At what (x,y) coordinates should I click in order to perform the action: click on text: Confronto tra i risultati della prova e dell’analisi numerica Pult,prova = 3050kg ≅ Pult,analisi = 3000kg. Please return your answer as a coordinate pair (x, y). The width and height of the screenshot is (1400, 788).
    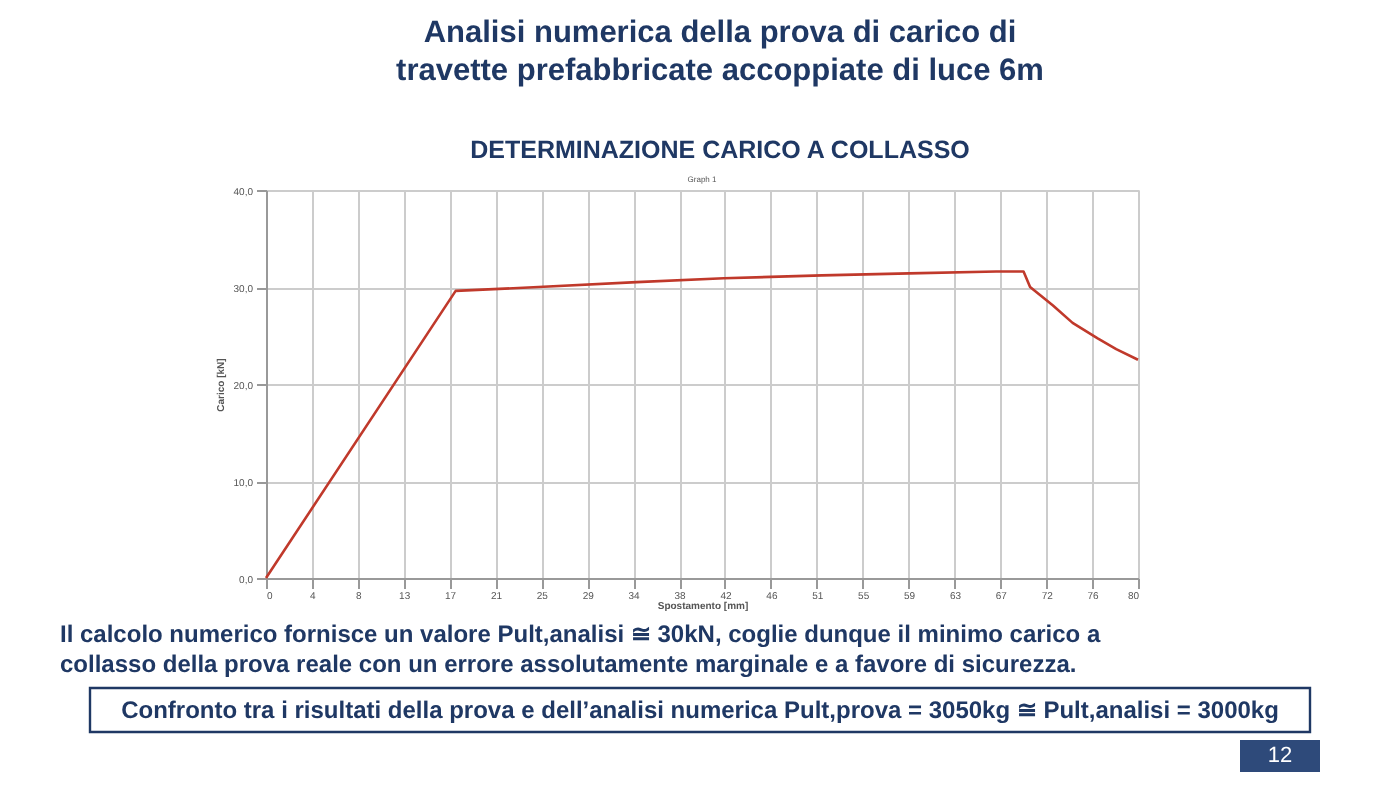
    Looking at the image, I should click on (700, 710).